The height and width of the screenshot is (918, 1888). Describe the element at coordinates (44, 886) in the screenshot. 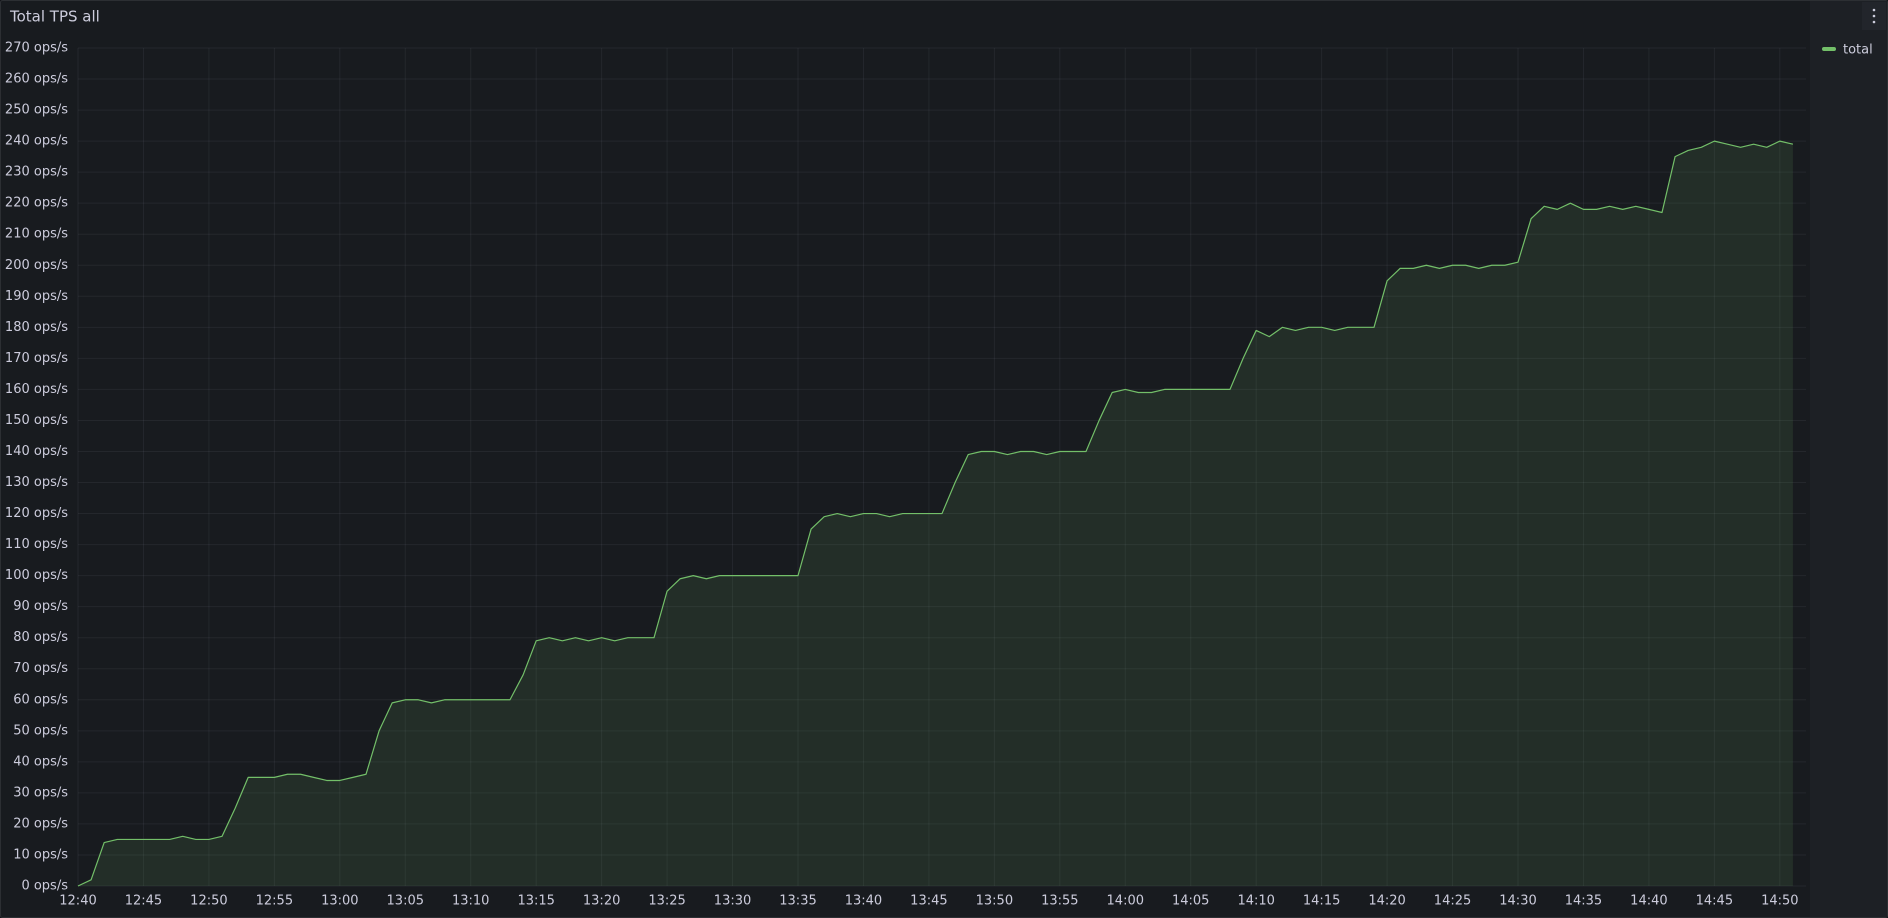

I see `y-tick-label: 0 ops/s` at that location.